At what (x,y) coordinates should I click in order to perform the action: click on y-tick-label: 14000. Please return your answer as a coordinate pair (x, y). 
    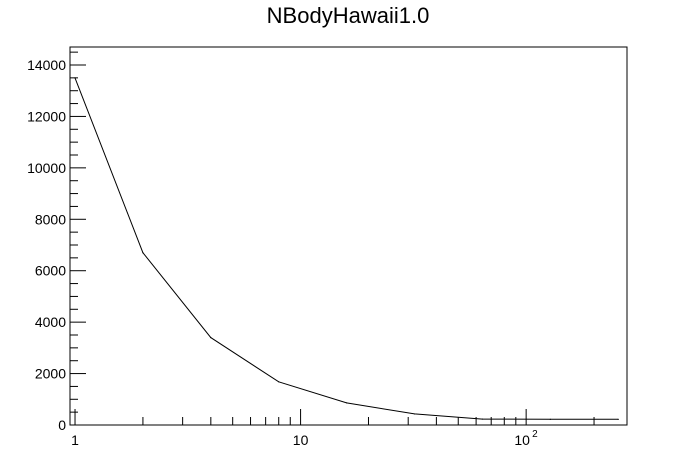
    Looking at the image, I should click on (46, 65).